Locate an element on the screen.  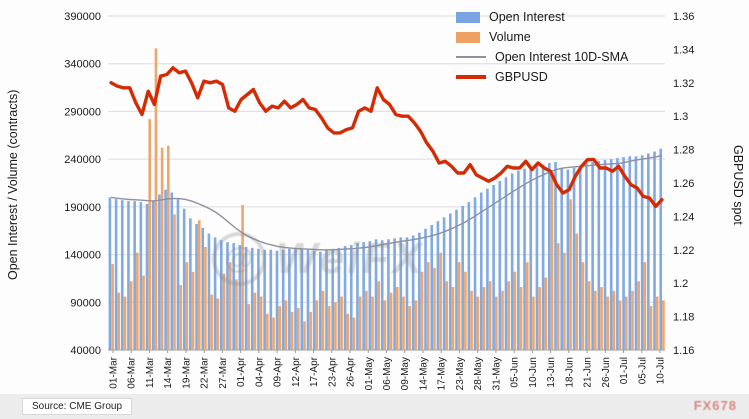
x-axis-tick-label: 14-Mar is located at coordinates (168, 372).